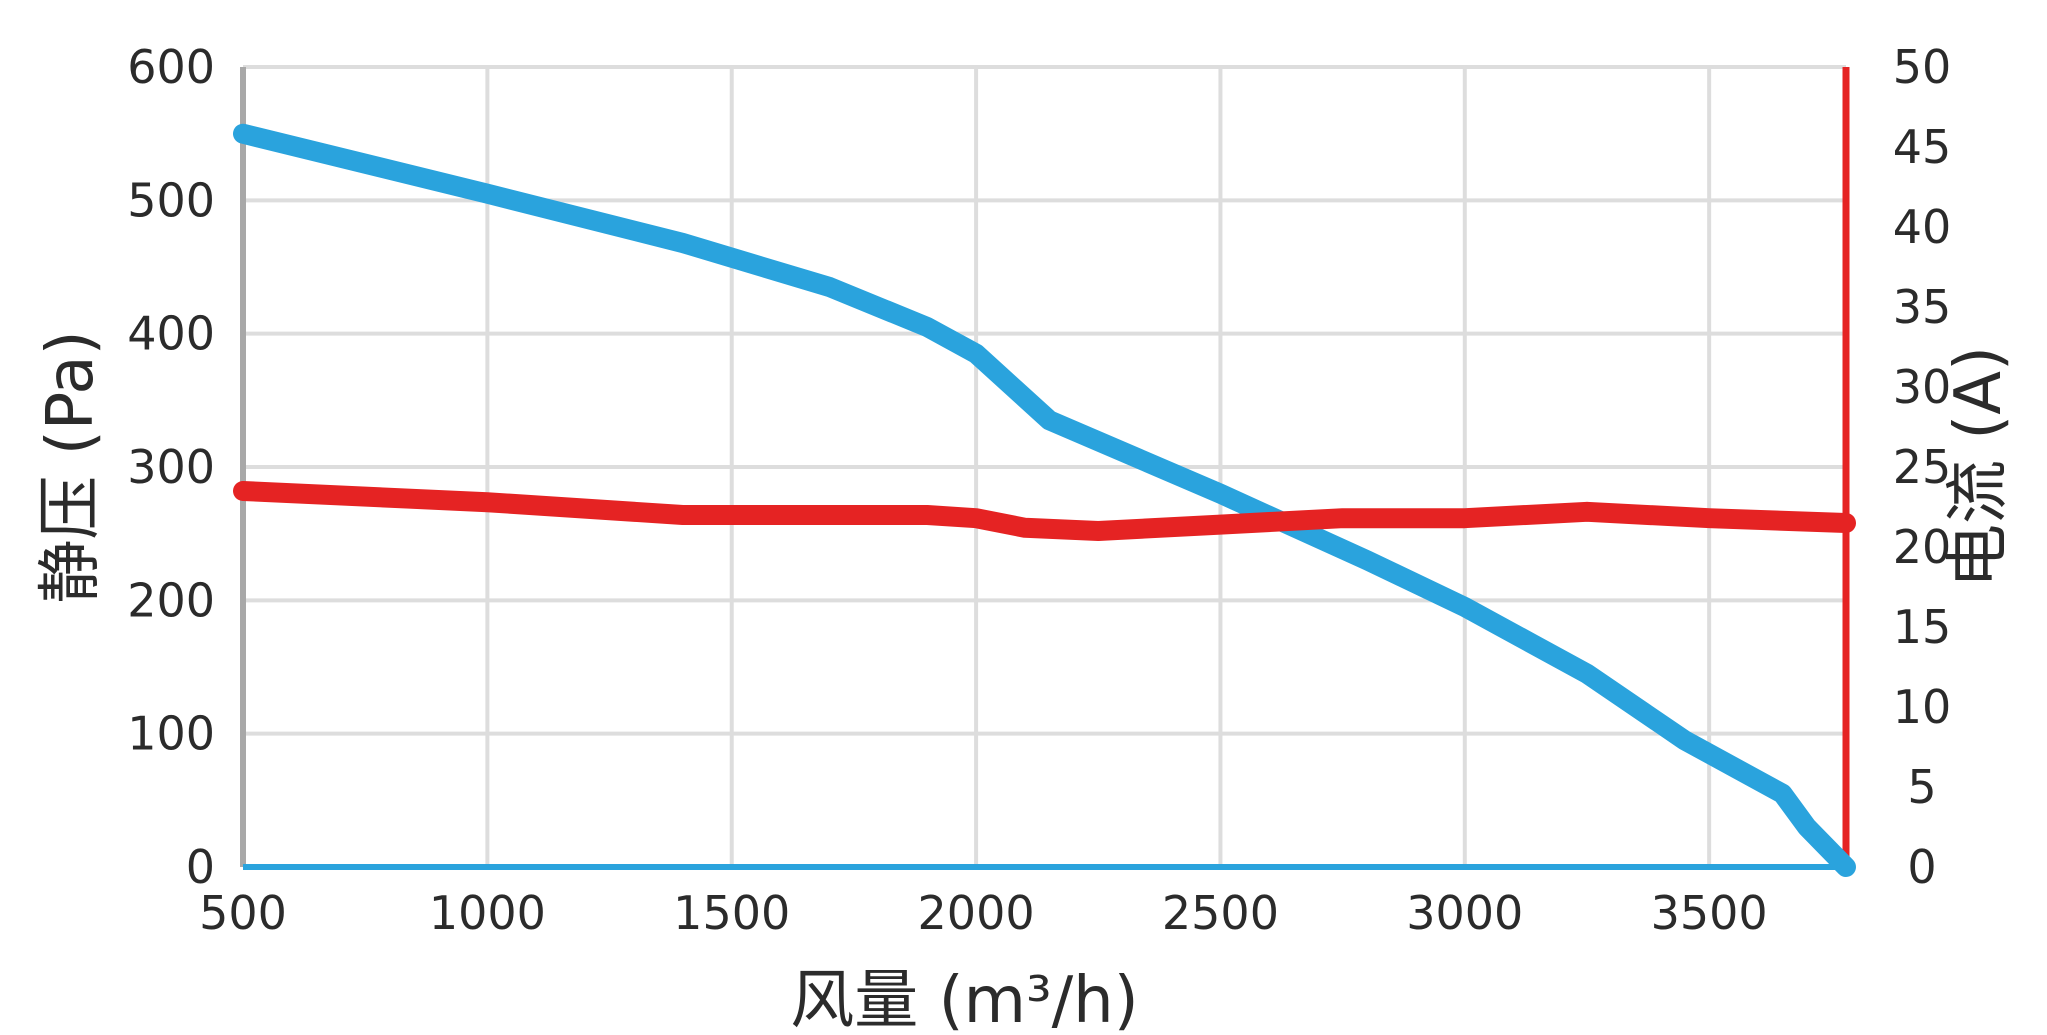 This screenshot has width=2047, height=1035. I want to click on y-left-tick-label: 600, so click(171, 67).